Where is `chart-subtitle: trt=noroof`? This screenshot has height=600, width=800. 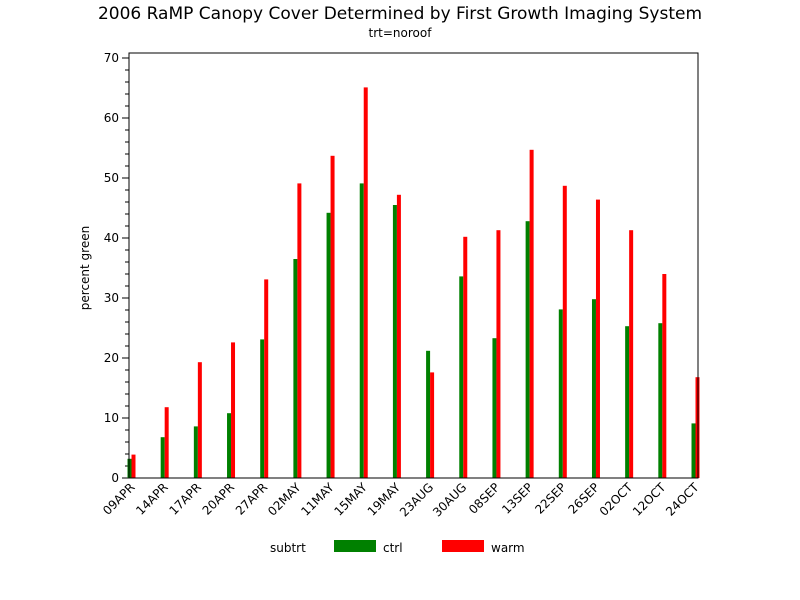 chart-subtitle: trt=noroof is located at coordinates (401, 33).